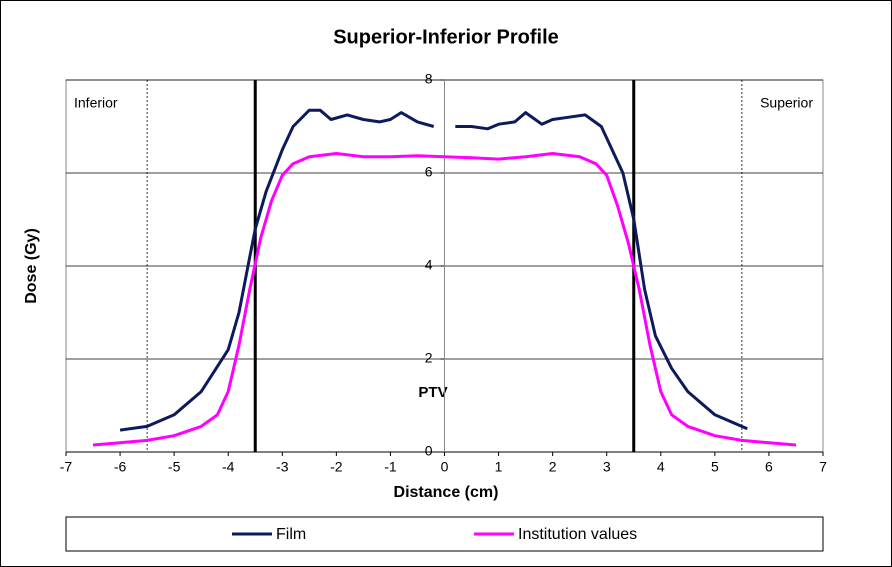  Describe the element at coordinates (429, 172) in the screenshot. I see `y-tick-label: 6` at that location.